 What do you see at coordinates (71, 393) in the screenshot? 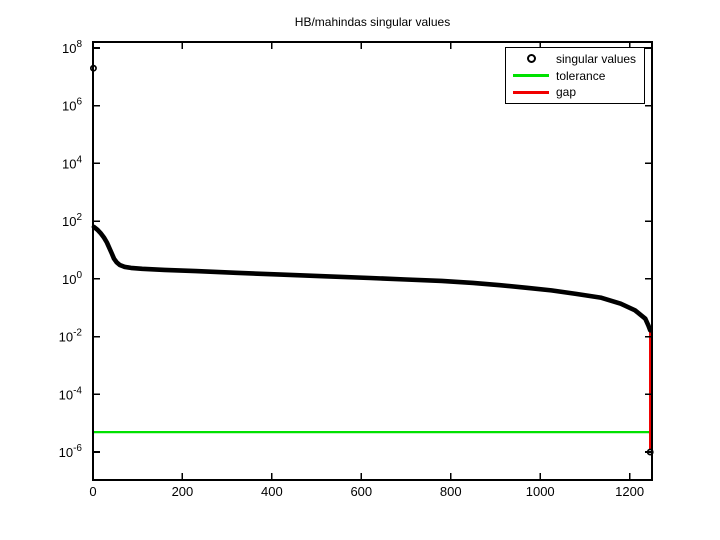
I see `y-tick-label: 10⁻⁴` at bounding box center [71, 393].